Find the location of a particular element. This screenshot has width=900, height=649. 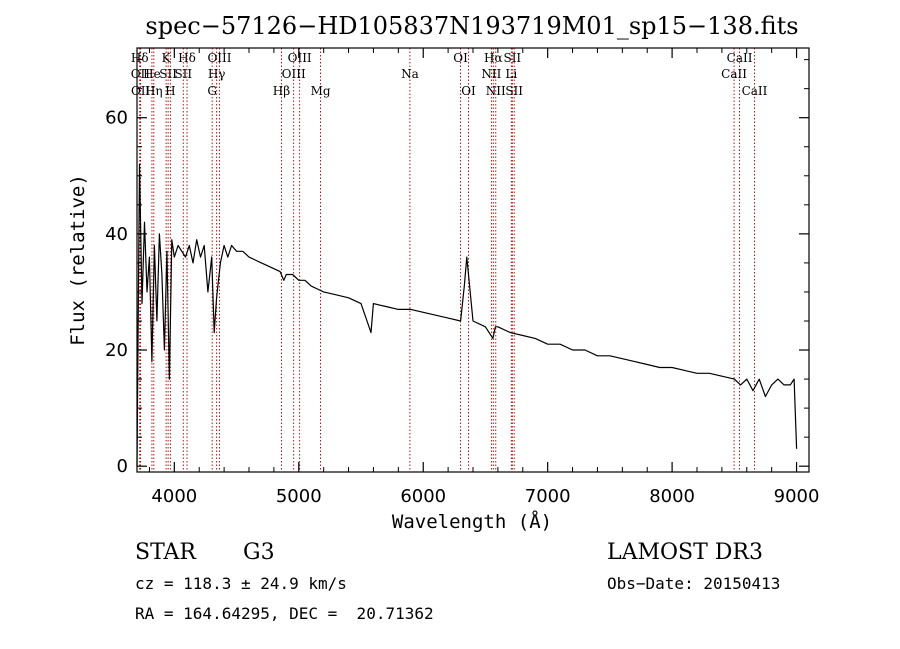

spectral-line-label: Hγ is located at coordinates (217, 74).